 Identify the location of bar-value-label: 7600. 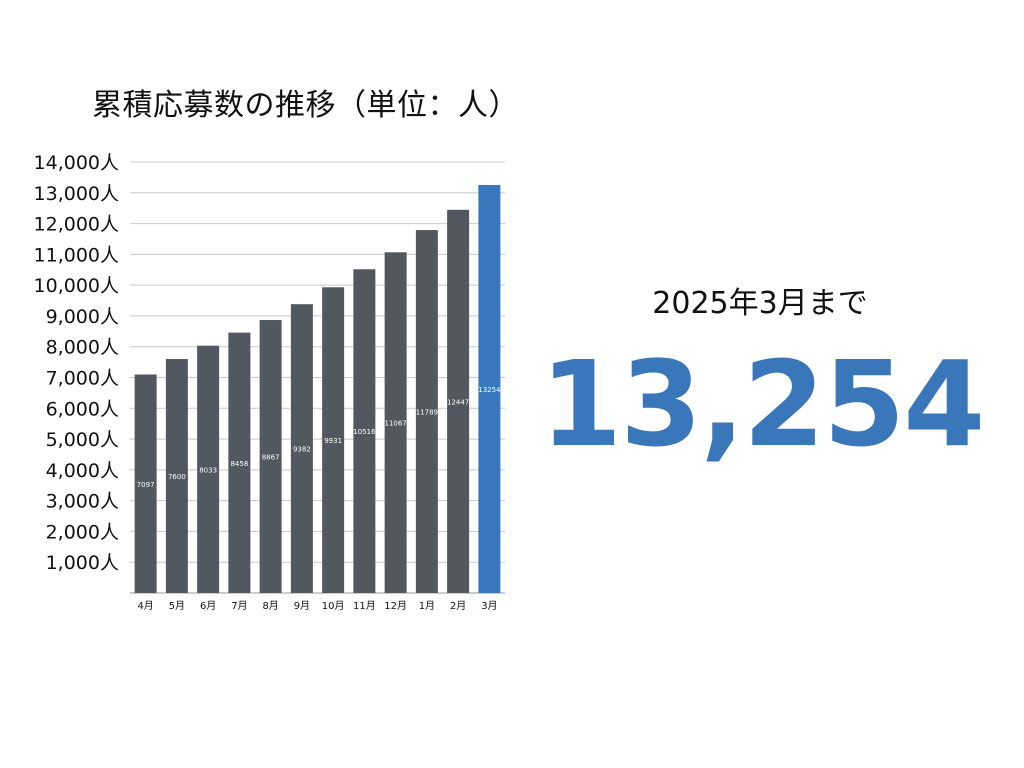
(177, 477).